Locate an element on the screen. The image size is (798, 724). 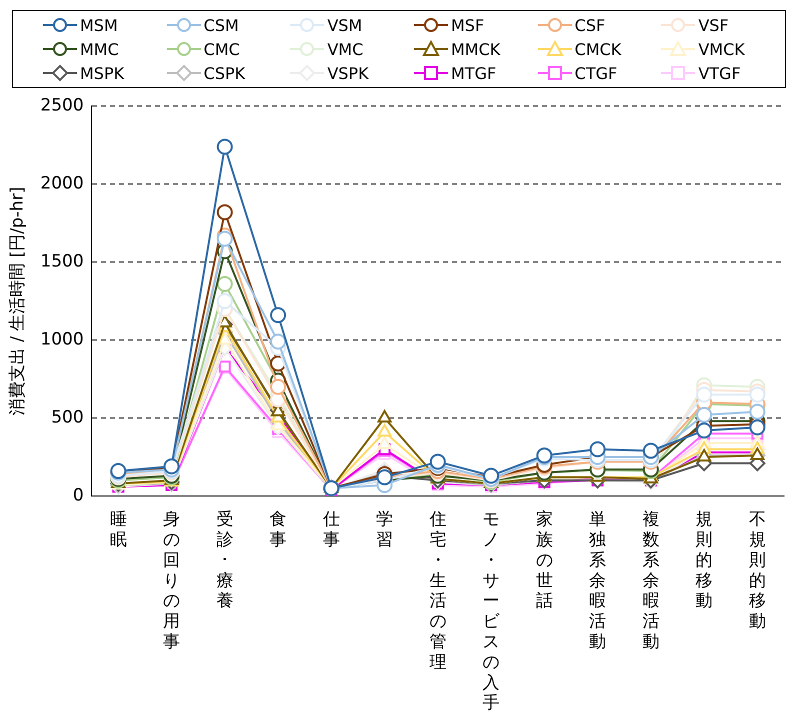
y-tick-label: 2000 is located at coordinates (62, 184).